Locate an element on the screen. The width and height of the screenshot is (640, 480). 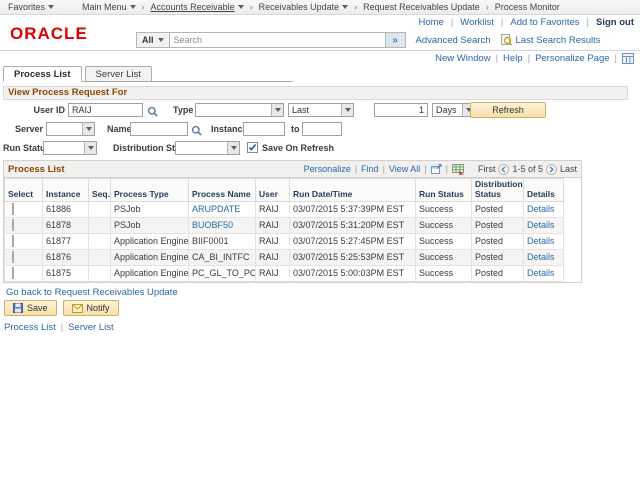
save-on-refresh-checkbox is located at coordinates (252, 147).